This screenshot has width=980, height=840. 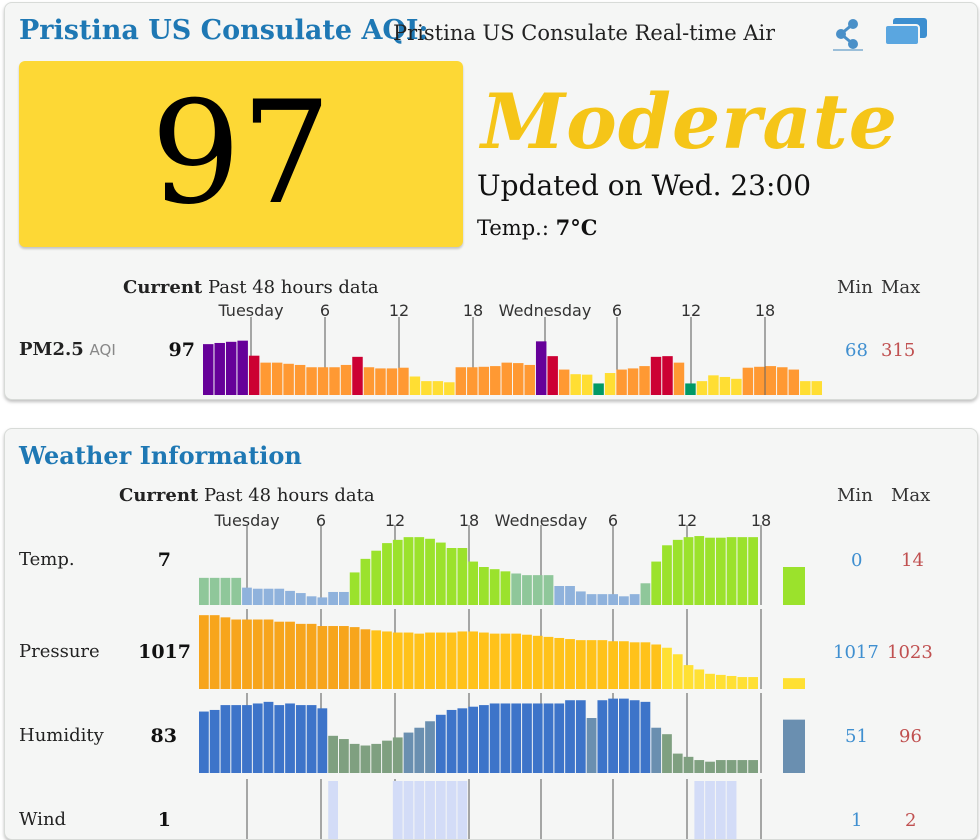 What do you see at coordinates (159, 495) in the screenshot?
I see `weather-header-current: Current` at bounding box center [159, 495].